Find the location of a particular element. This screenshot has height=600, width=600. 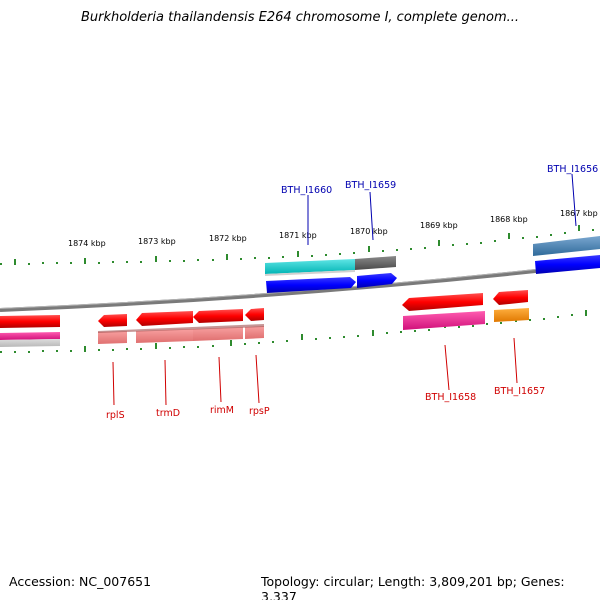

feature-bar-bth-i1658-magenta is located at coordinates (444, 320).